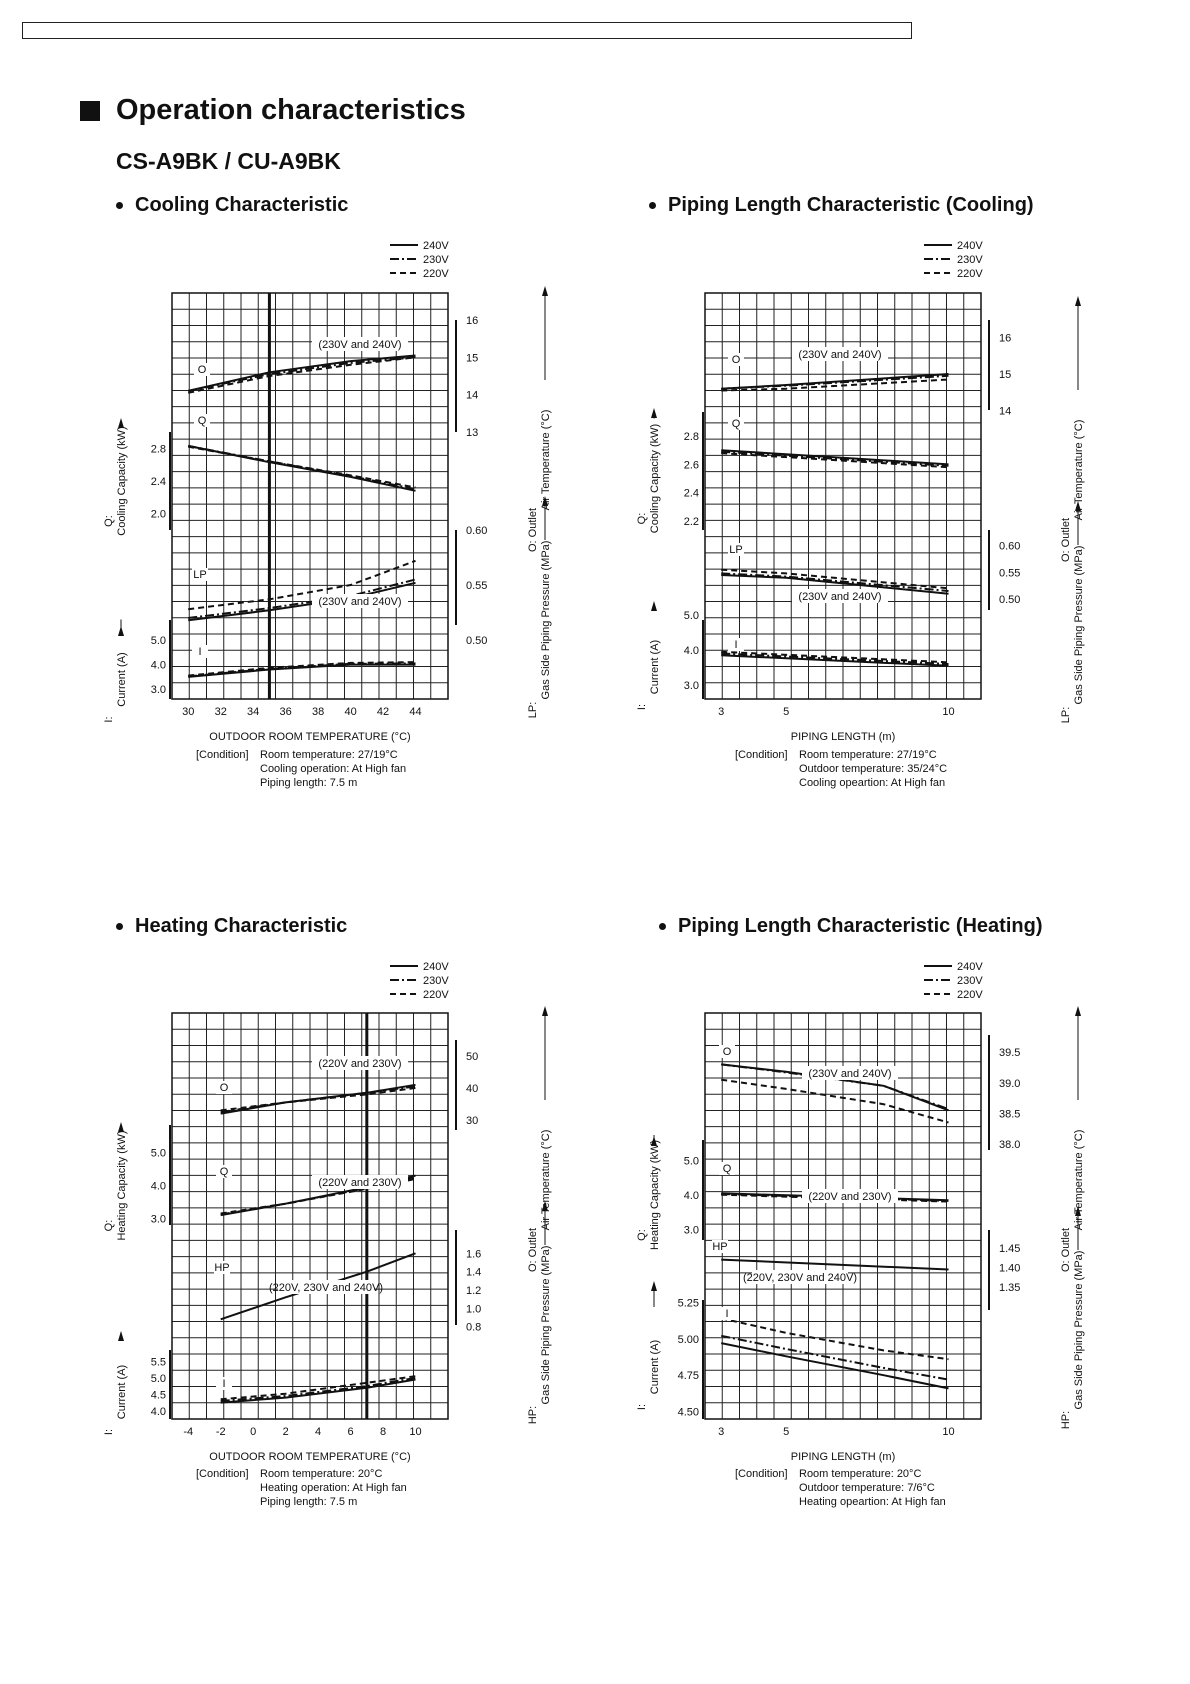 Image resolution: width=1190 pixels, height=1684 pixels. Describe the element at coordinates (350, 712) in the screenshot. I see `x-tick-label: 40` at that location.